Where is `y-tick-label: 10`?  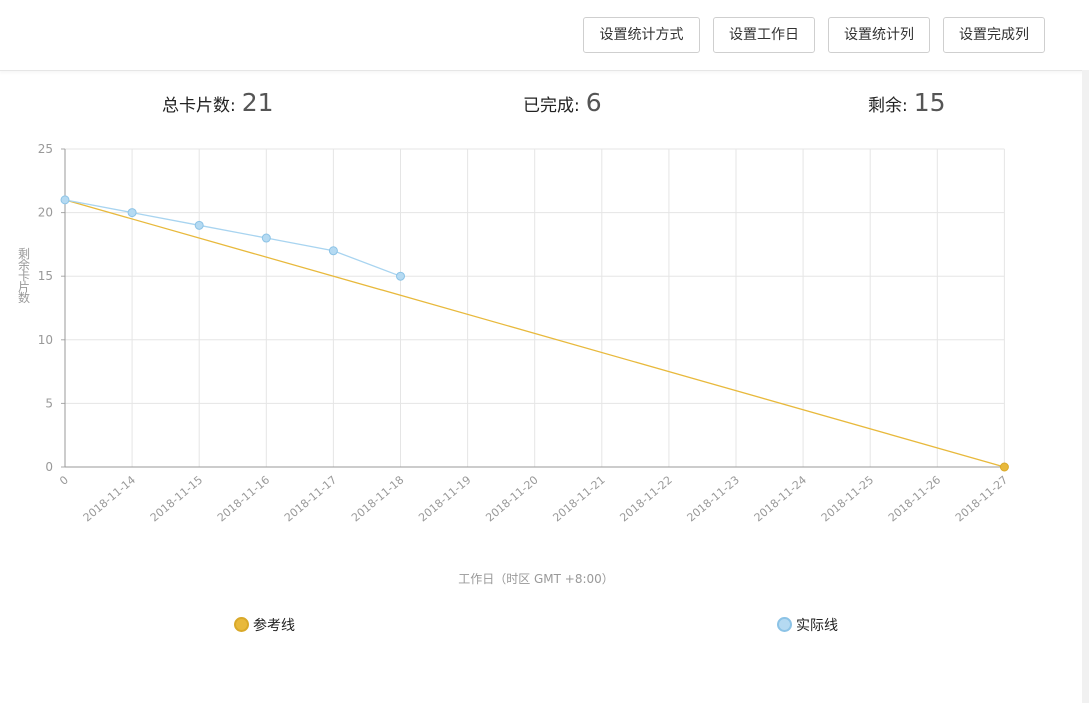 y-tick-label: 10 is located at coordinates (45, 340).